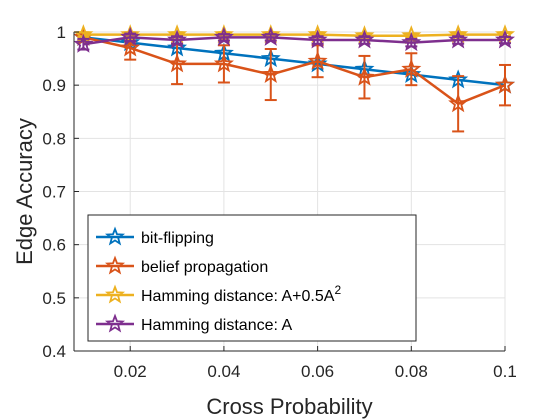 Image resolution: width=560 pixels, height=420 pixels. Describe the element at coordinates (289, 406) in the screenshot. I see `x-axis-title: Cross Probability` at that location.